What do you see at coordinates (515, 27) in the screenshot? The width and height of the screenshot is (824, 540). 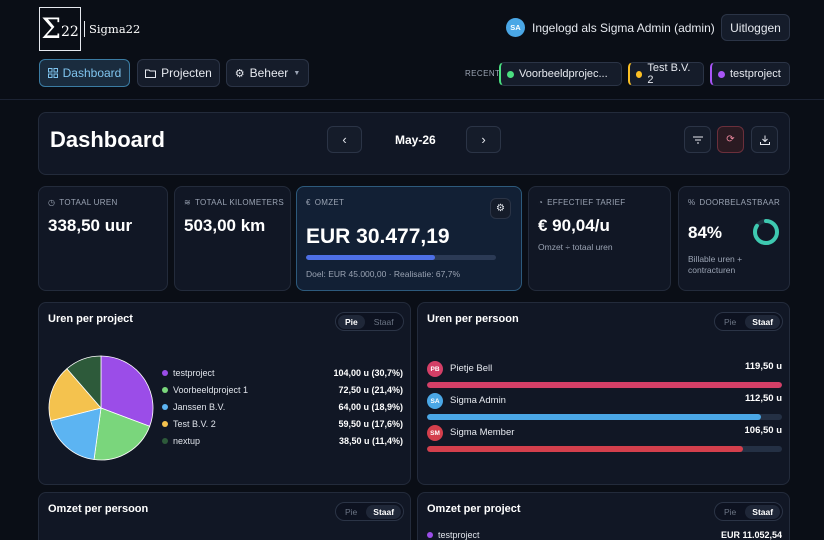 I see `user-avatar: SA` at bounding box center [515, 27].